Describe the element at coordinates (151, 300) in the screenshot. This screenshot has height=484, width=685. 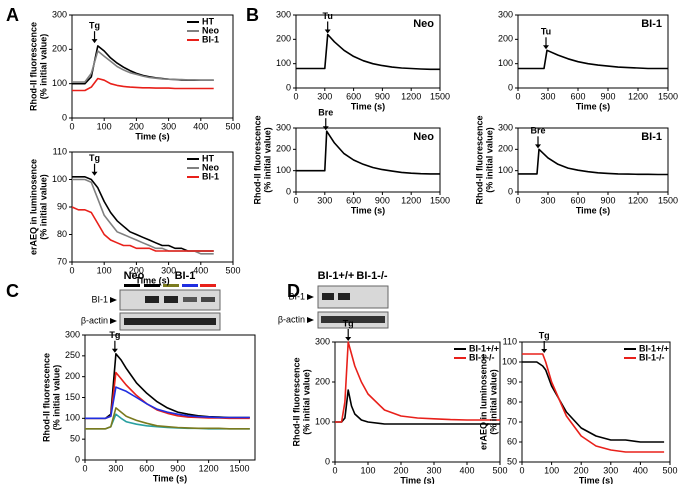
I see `western-blot: Neo BI-1 BI-1 β-actin` at that location.